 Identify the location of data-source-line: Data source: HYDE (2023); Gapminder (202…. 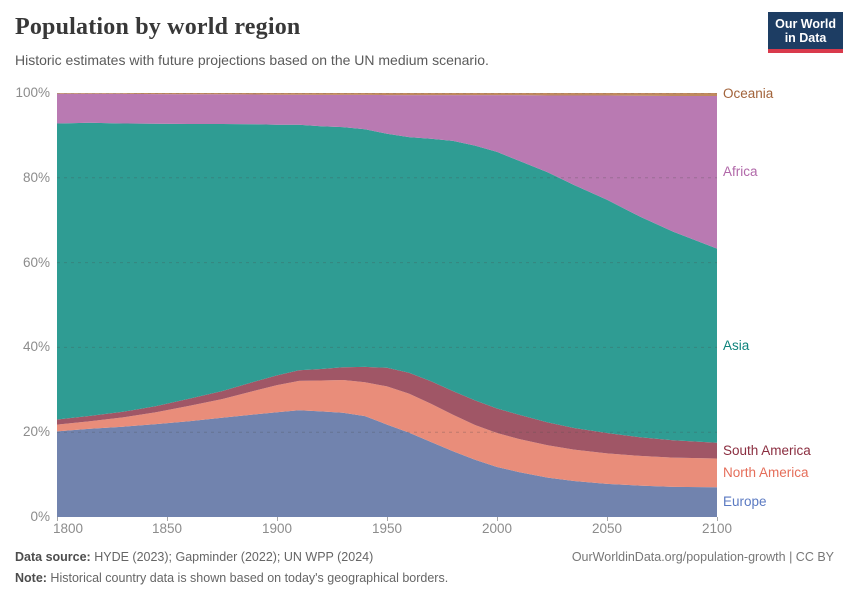
(425, 557).